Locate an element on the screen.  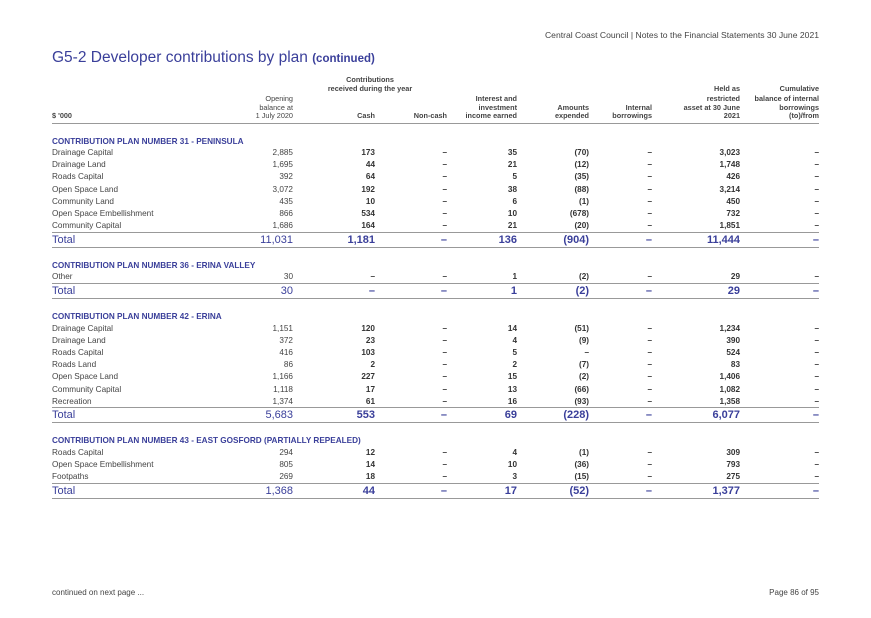
table-cell: 3,214 is located at coordinates (730, 189).